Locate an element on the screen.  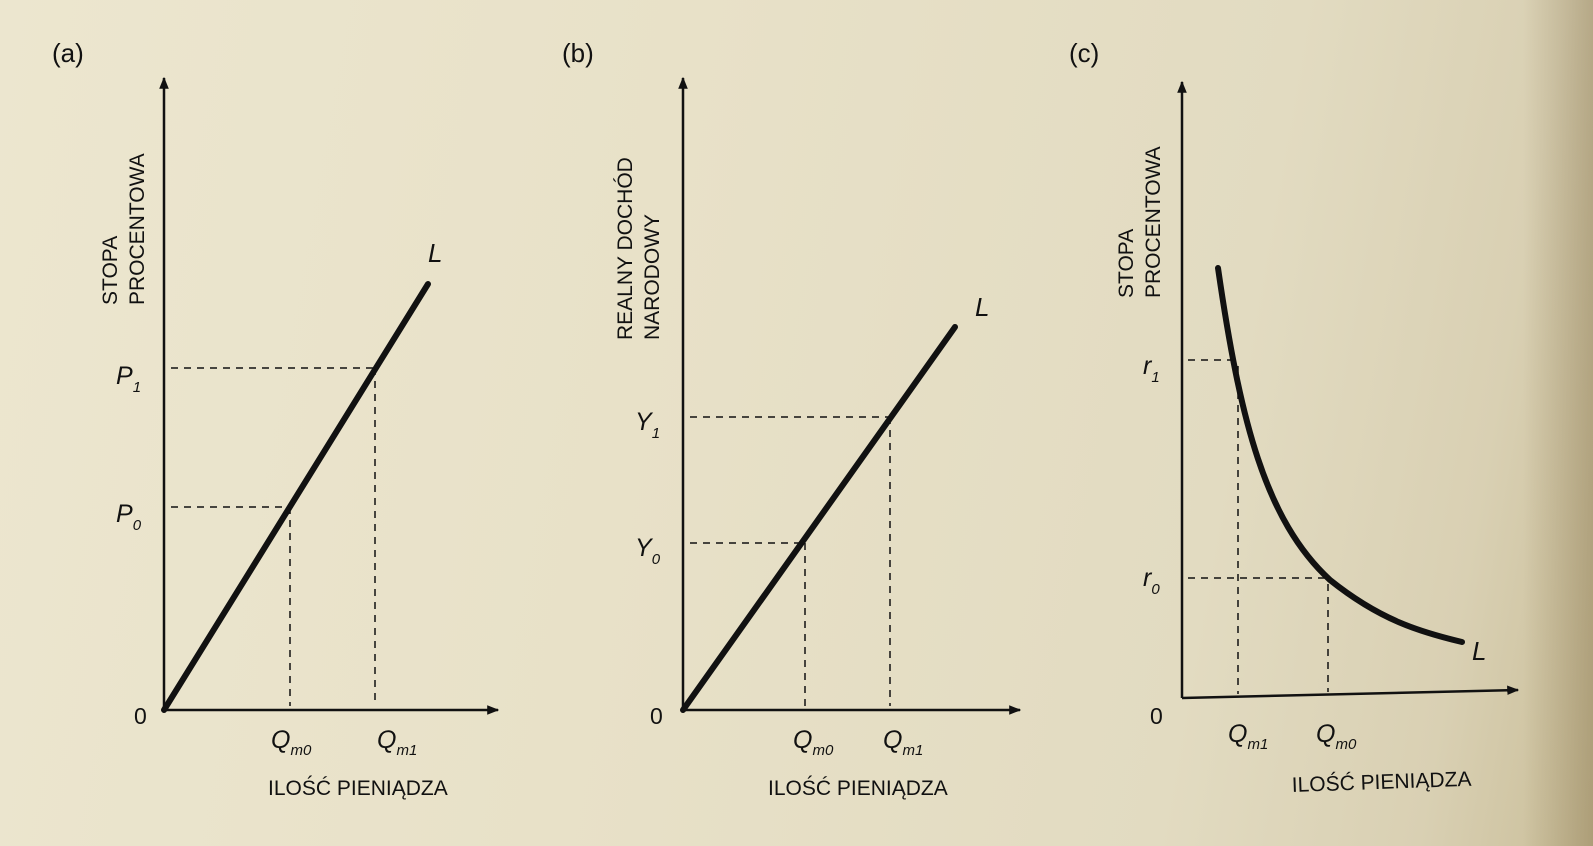
panel-a-tag: (a) is located at coordinates (68, 53).